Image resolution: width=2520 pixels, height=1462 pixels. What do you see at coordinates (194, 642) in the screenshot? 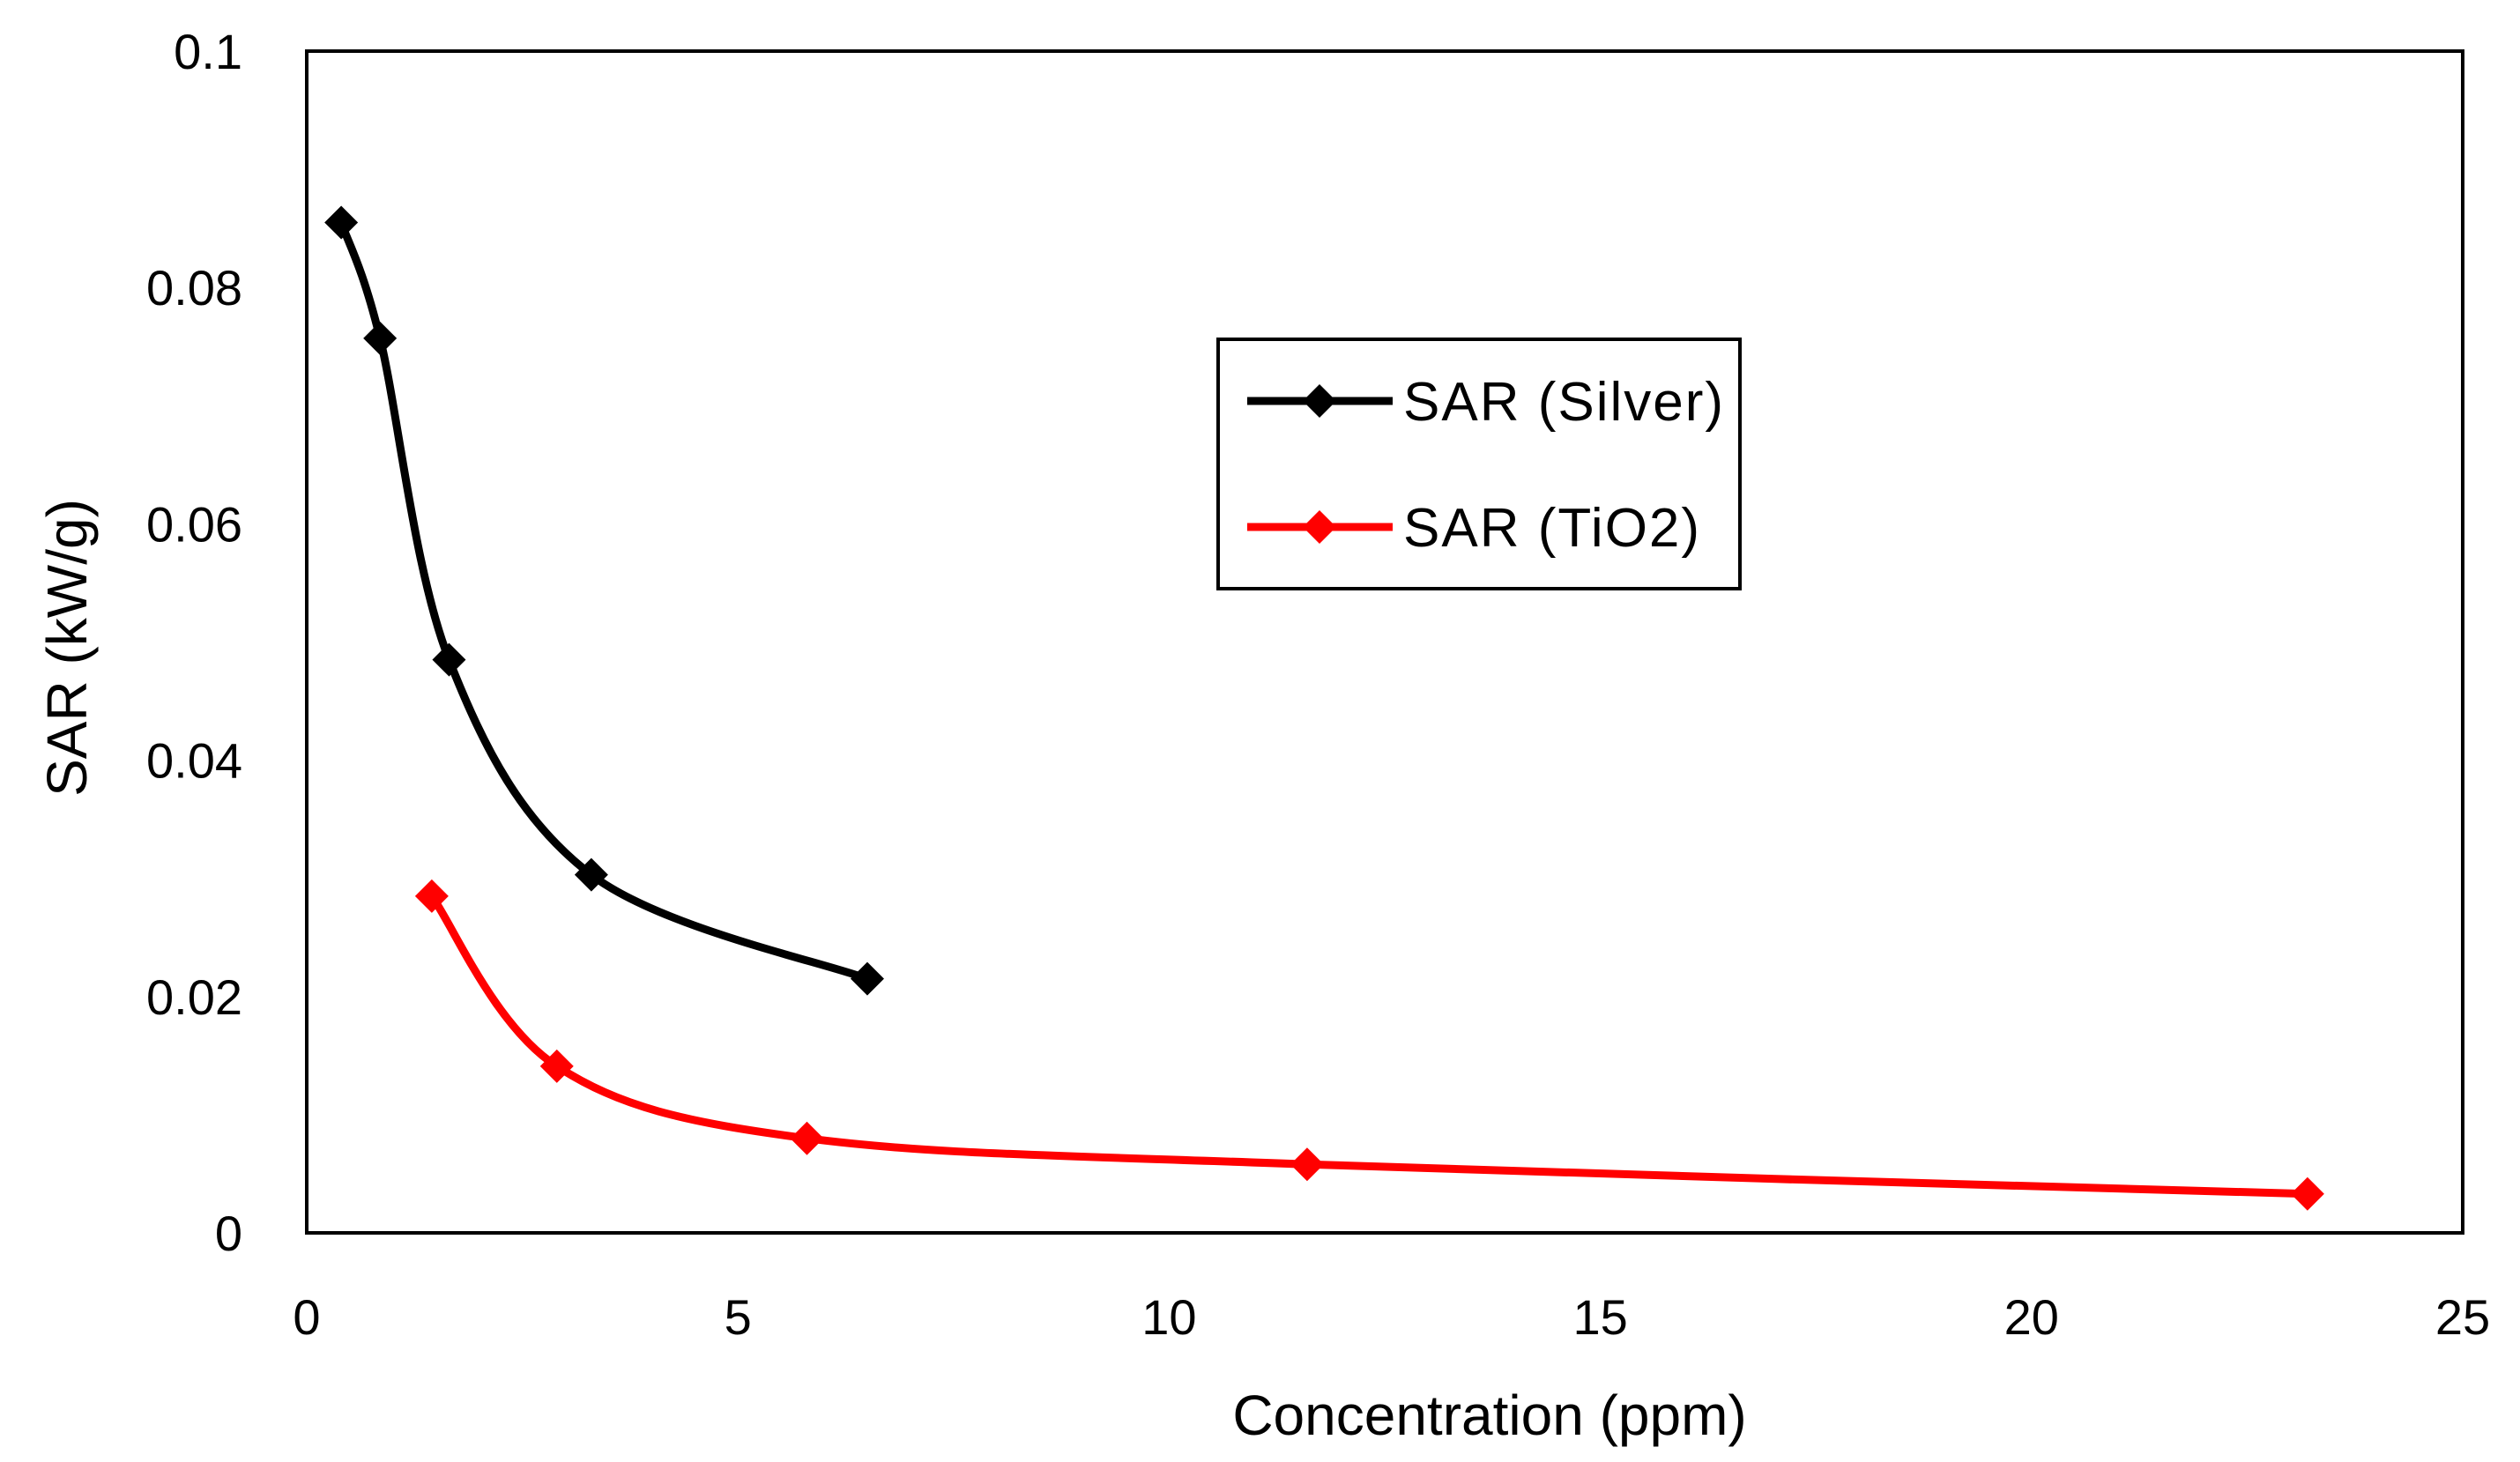
I see `y-axis-tick-labels: 0 0.02 0.04 0.06 0.08 0.1` at bounding box center [194, 642].